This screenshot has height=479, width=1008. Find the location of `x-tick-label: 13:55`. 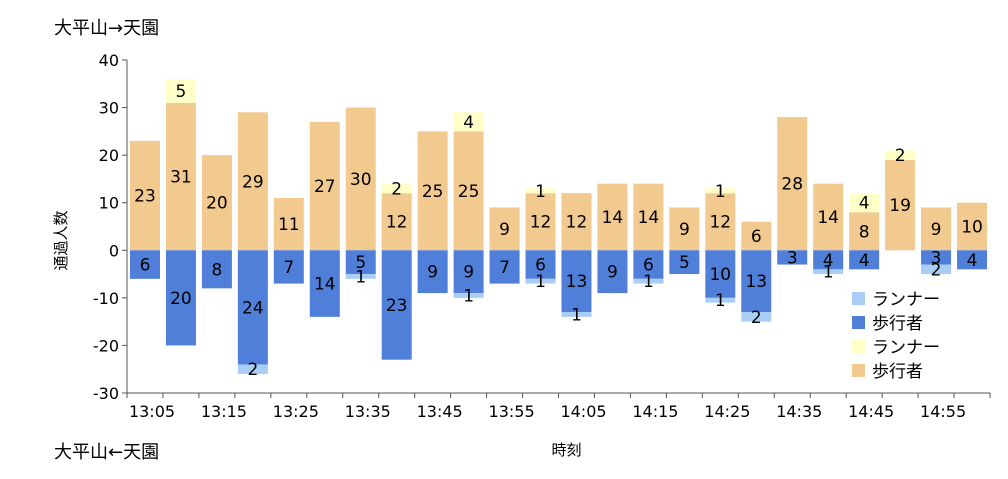

x-tick-label: 13:55 is located at coordinates (512, 411).